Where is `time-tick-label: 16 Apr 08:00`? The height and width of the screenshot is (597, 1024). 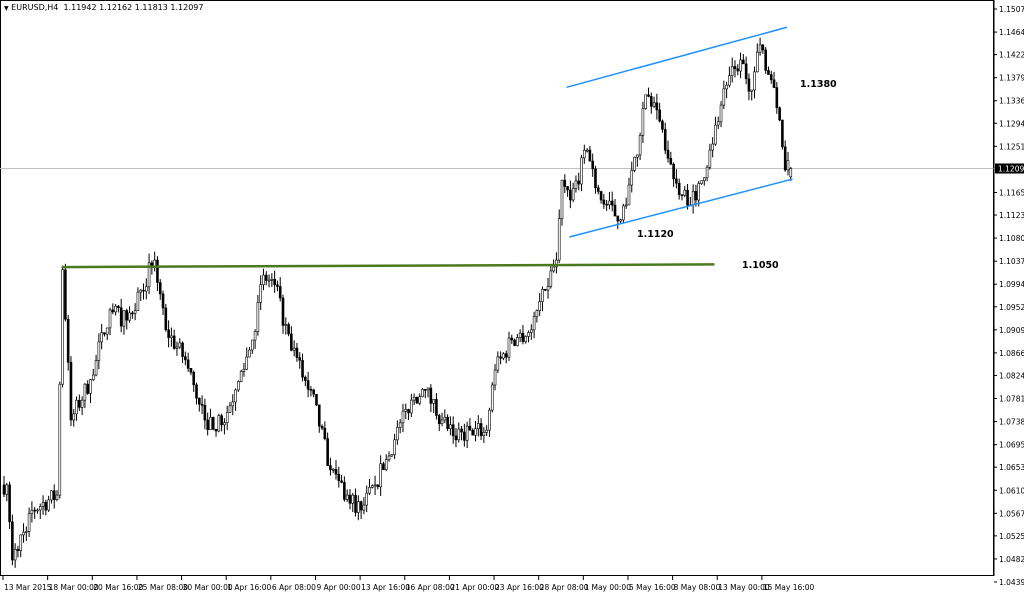 time-tick-label: 16 Apr 08:00 is located at coordinates (430, 587).